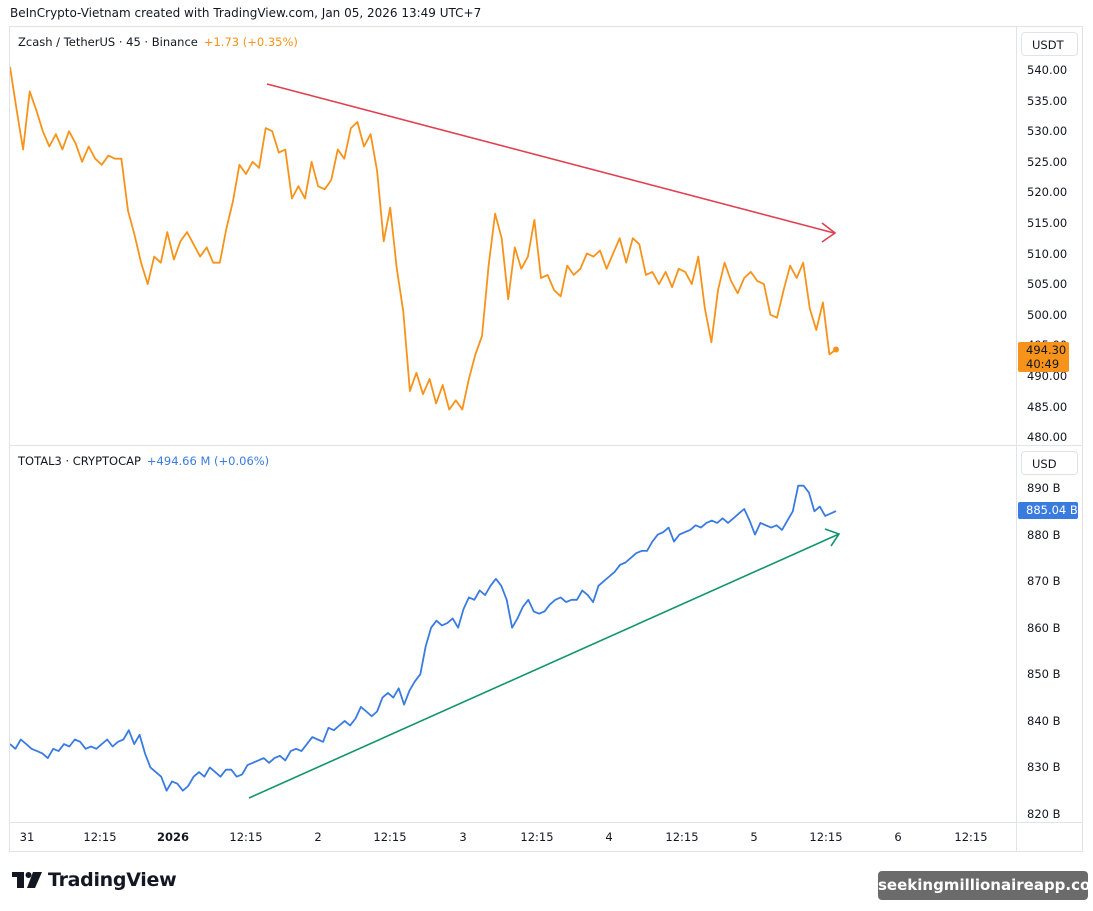  Describe the element at coordinates (1047, 161) in the screenshot. I see `top-price-tick: 525.00` at that location.